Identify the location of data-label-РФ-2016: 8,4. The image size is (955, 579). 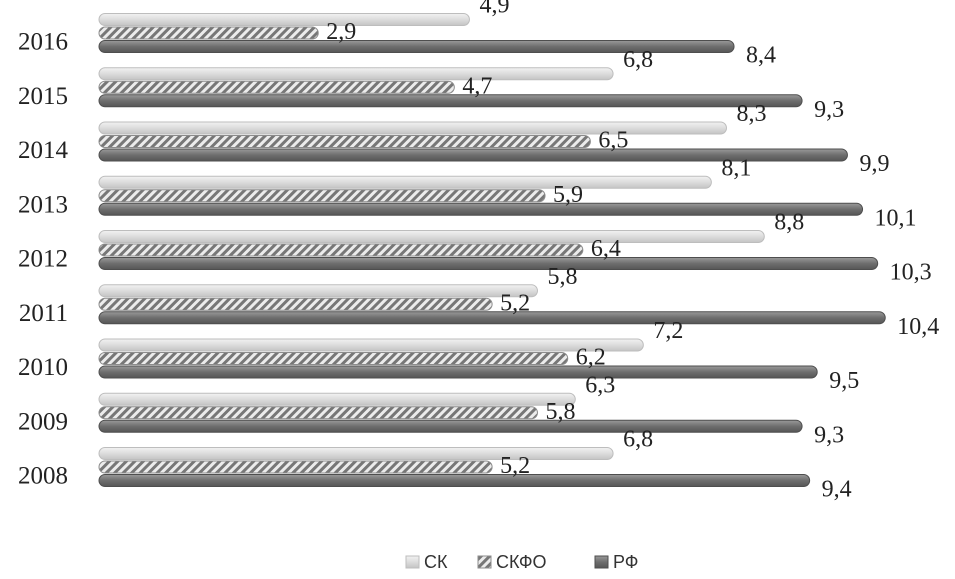
(761, 56).